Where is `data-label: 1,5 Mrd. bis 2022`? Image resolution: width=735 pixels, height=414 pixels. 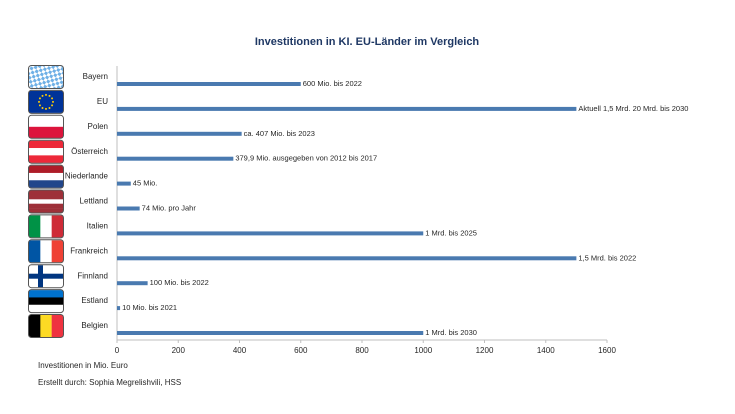
data-label: 1,5 Mrd. bis 2022 is located at coordinates (607, 257).